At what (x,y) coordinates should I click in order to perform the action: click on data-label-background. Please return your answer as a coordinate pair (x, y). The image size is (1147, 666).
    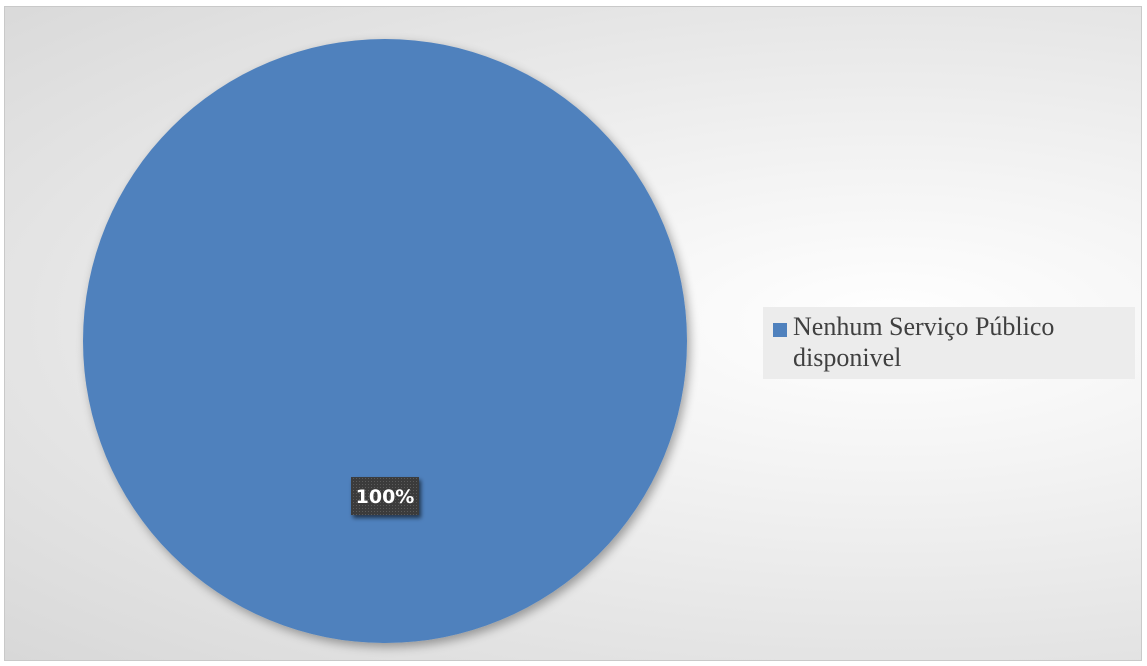
    Looking at the image, I should click on (385, 496).